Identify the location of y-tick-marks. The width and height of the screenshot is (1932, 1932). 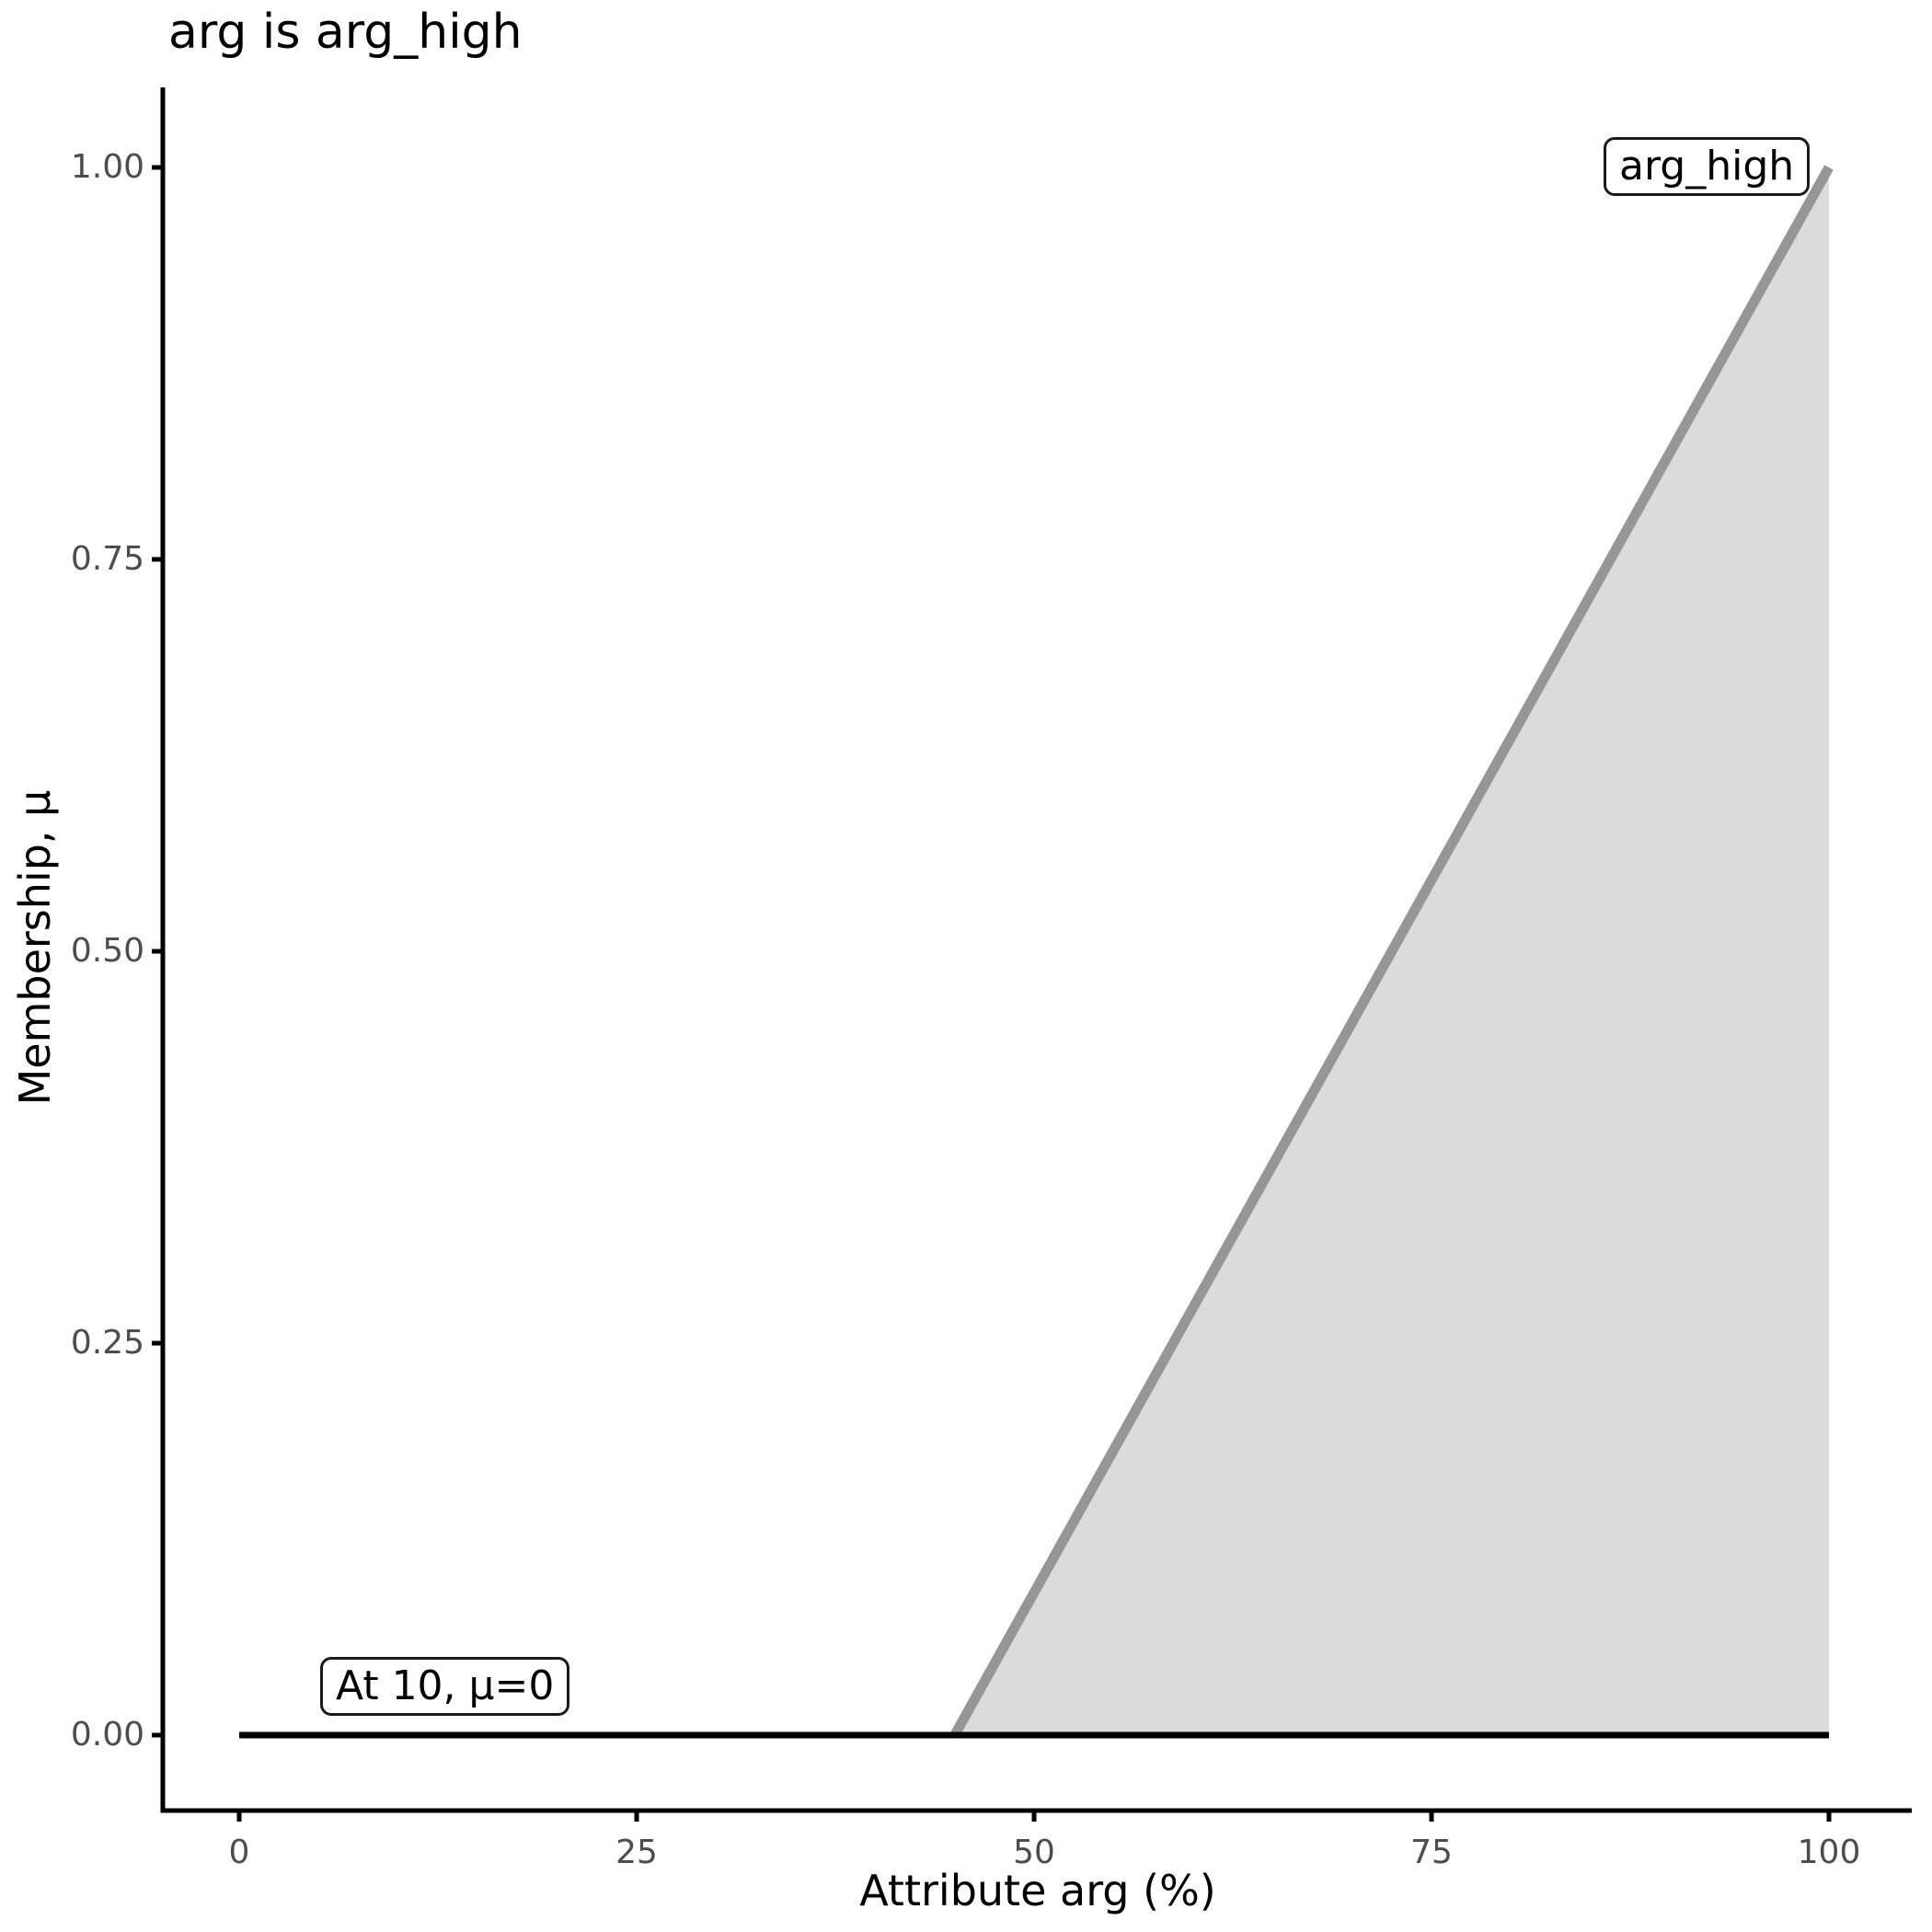
(157, 951).